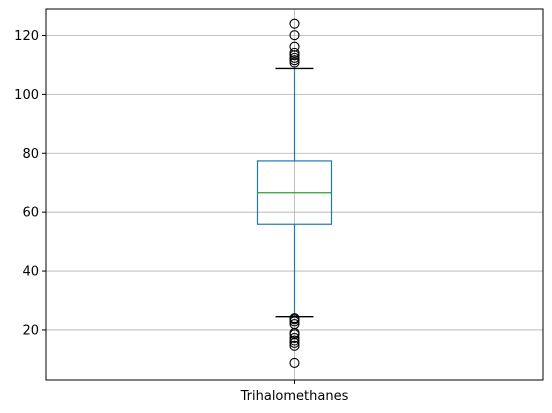 This screenshot has width=552, height=413. What do you see at coordinates (30, 213) in the screenshot?
I see `y-tick-label: 60` at bounding box center [30, 213].